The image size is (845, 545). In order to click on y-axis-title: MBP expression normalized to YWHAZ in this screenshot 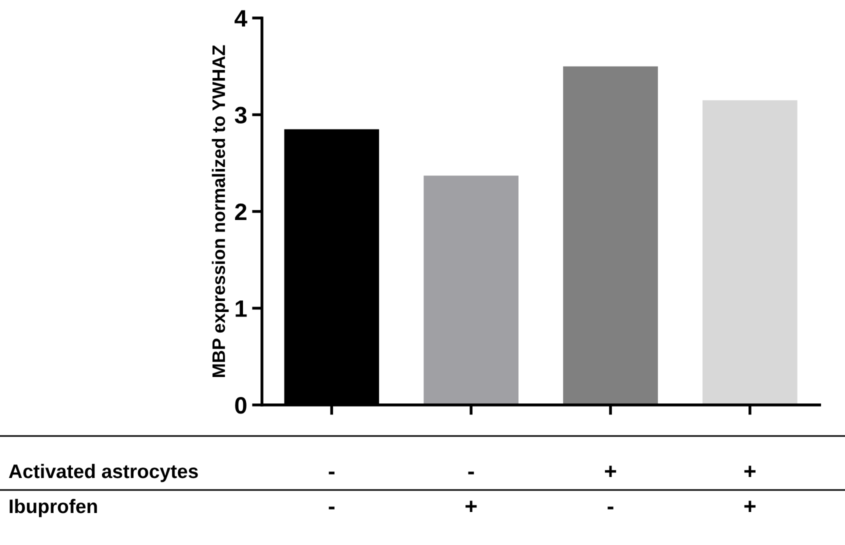, I will do `click(220, 211)`.